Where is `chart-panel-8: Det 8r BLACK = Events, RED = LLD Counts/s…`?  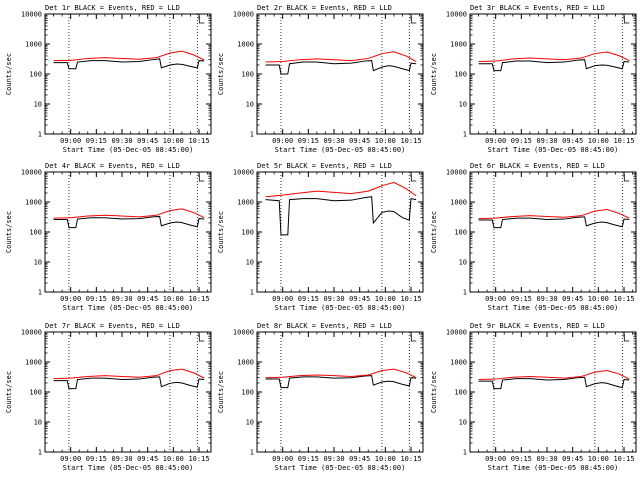 chart-panel-8: Det 8r BLACK = Events, RED = LLD Counts/s… is located at coordinates (320, 397).